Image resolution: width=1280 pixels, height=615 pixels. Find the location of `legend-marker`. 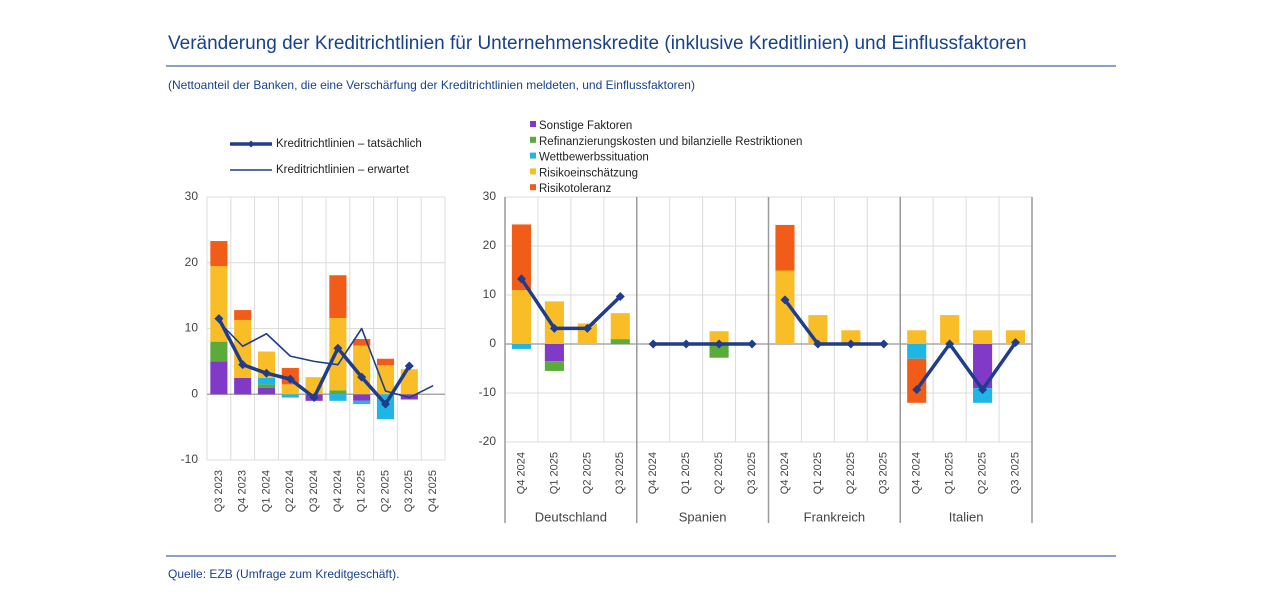

legend-marker is located at coordinates (251, 144).